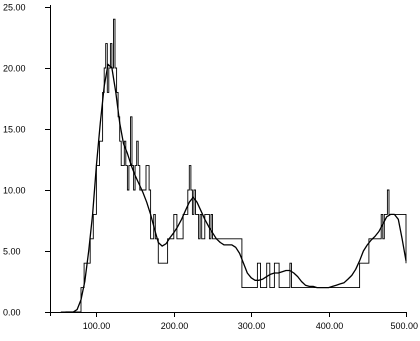 The height and width of the screenshot is (341, 420). I want to click on x-tick-label: 200.00, so click(175, 326).